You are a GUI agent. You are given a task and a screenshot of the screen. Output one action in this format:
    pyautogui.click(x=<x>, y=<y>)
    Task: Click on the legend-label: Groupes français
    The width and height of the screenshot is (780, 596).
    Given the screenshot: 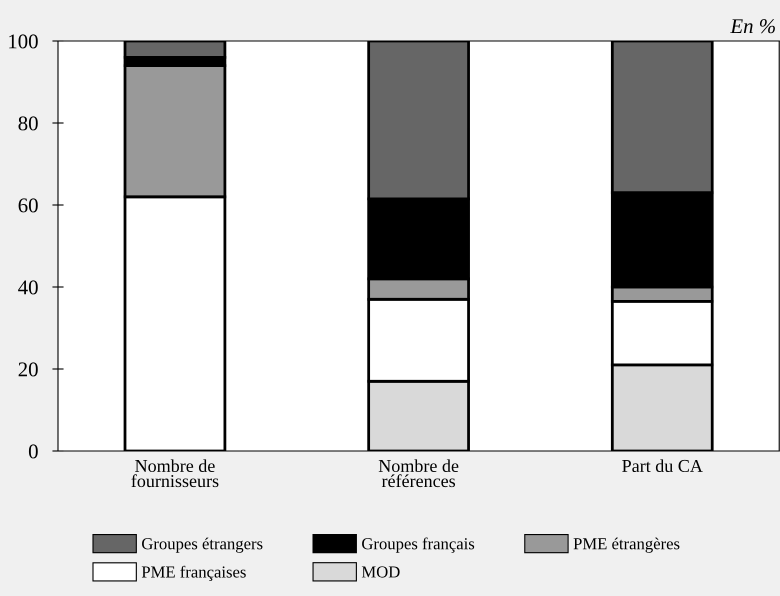 What is the action you would take?
    pyautogui.click(x=418, y=545)
    